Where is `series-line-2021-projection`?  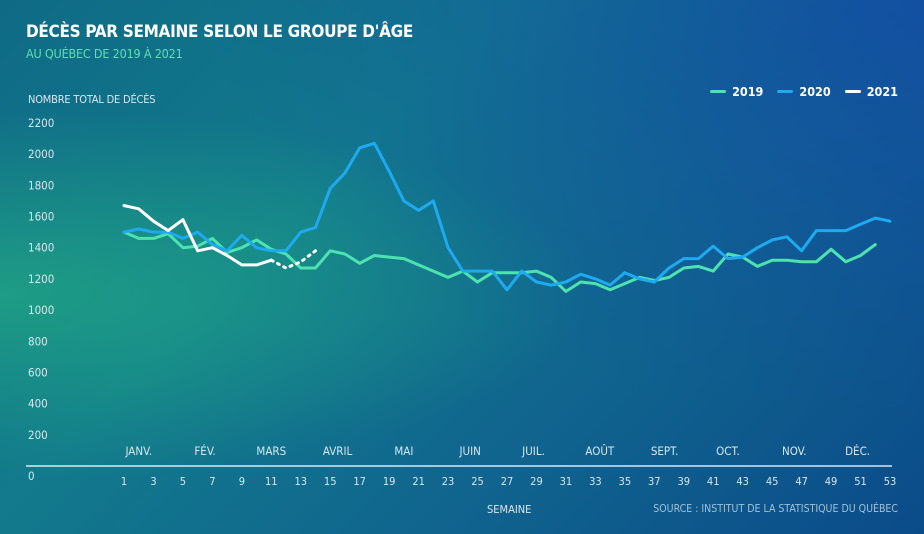
series-line-2021-projection is located at coordinates (293, 259).